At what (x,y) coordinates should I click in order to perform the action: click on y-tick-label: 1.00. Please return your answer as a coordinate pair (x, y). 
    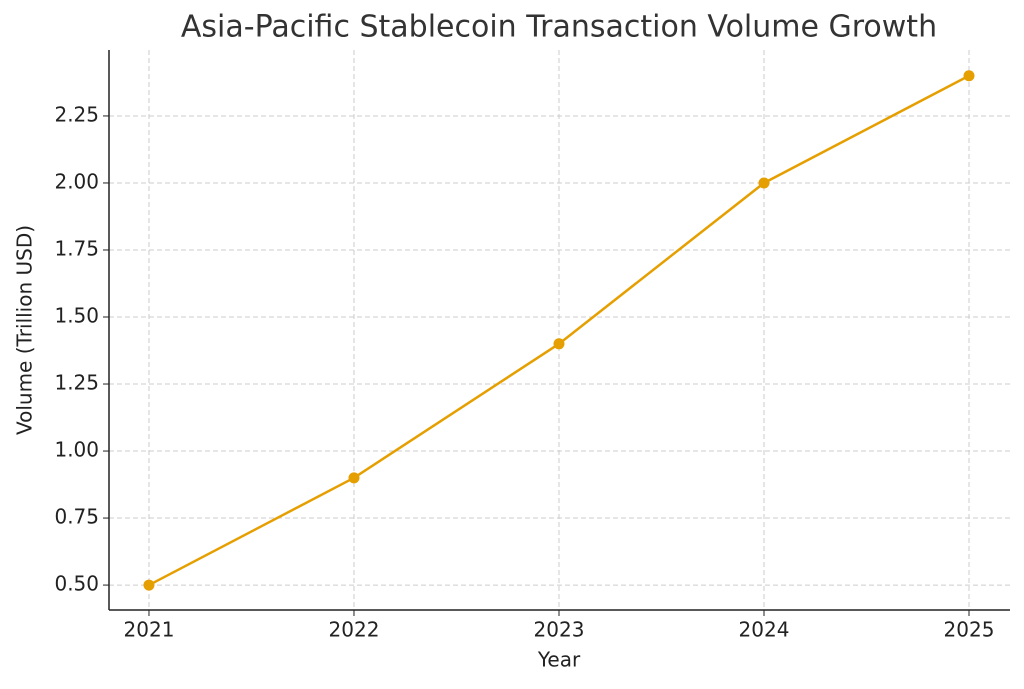
    Looking at the image, I should click on (76, 450).